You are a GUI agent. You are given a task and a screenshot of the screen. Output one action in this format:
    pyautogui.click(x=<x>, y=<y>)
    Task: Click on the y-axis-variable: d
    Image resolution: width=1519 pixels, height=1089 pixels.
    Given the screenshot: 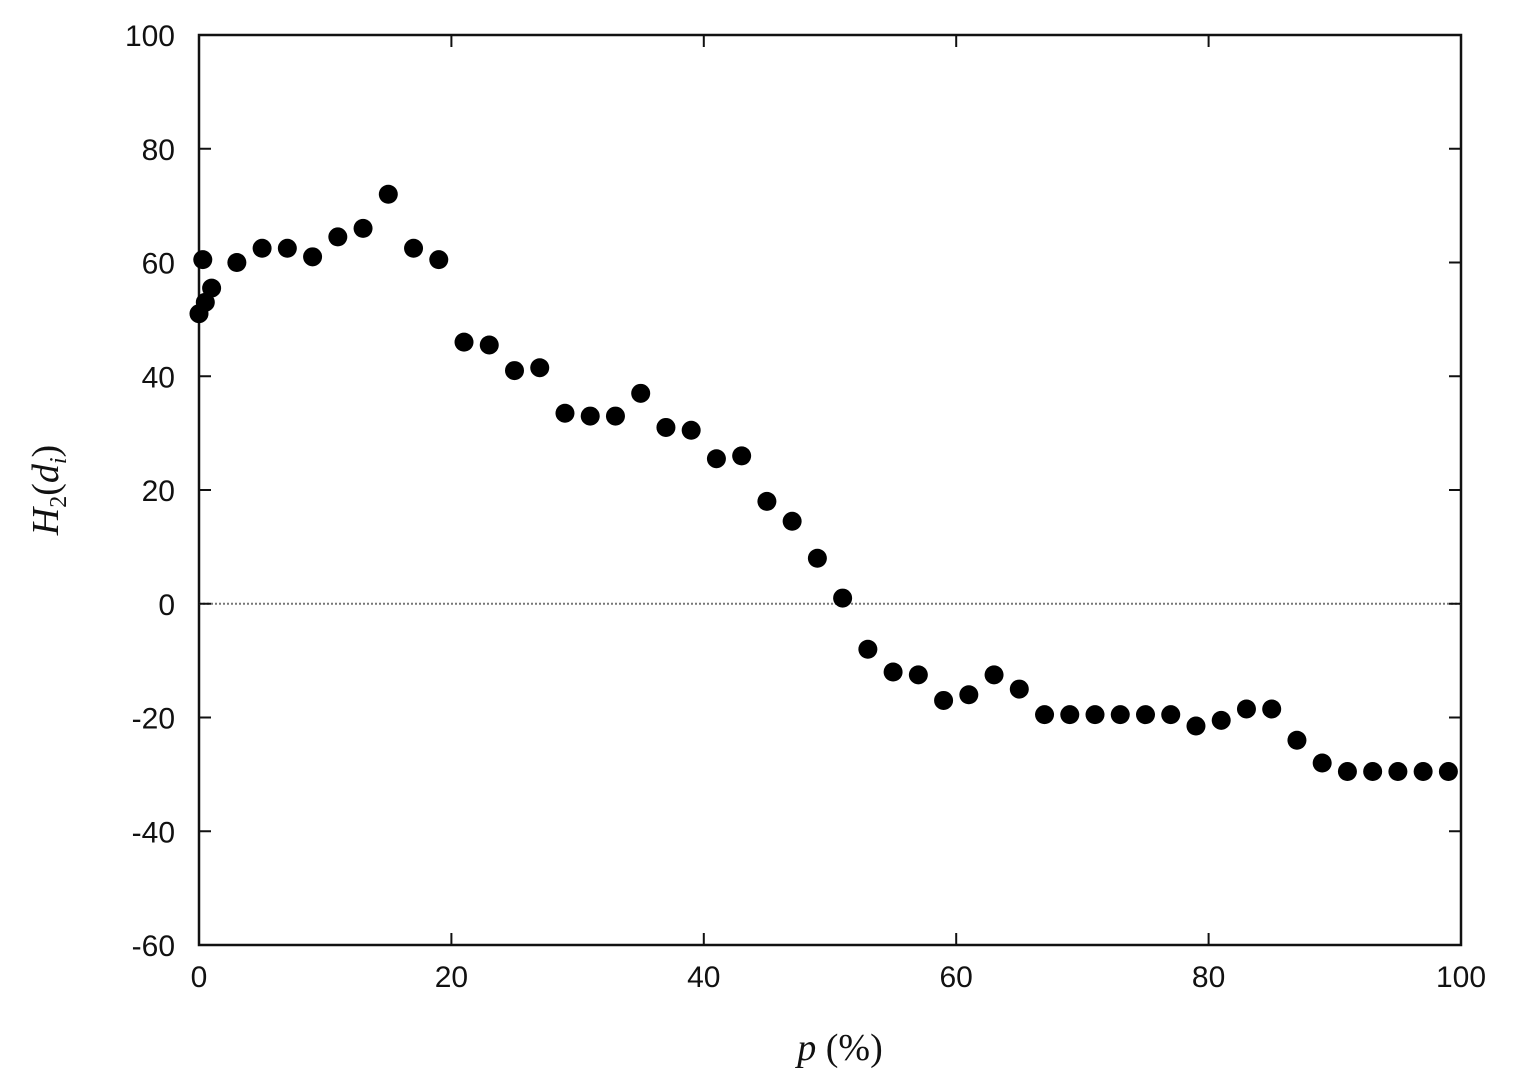 What is the action you would take?
    pyautogui.click(x=46, y=473)
    